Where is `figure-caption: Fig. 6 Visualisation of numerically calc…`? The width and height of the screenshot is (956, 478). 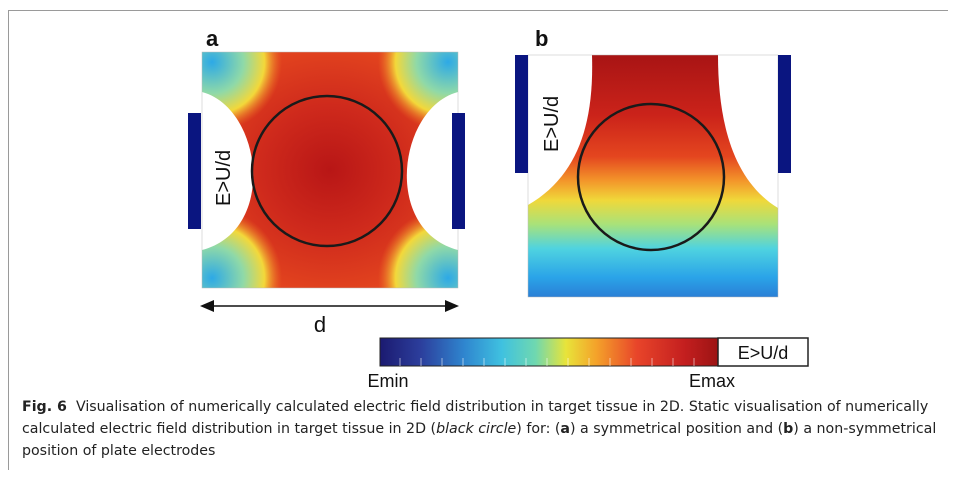 figure-caption: Fig. 6 Visualisation of numerically calc… is located at coordinates (484, 429).